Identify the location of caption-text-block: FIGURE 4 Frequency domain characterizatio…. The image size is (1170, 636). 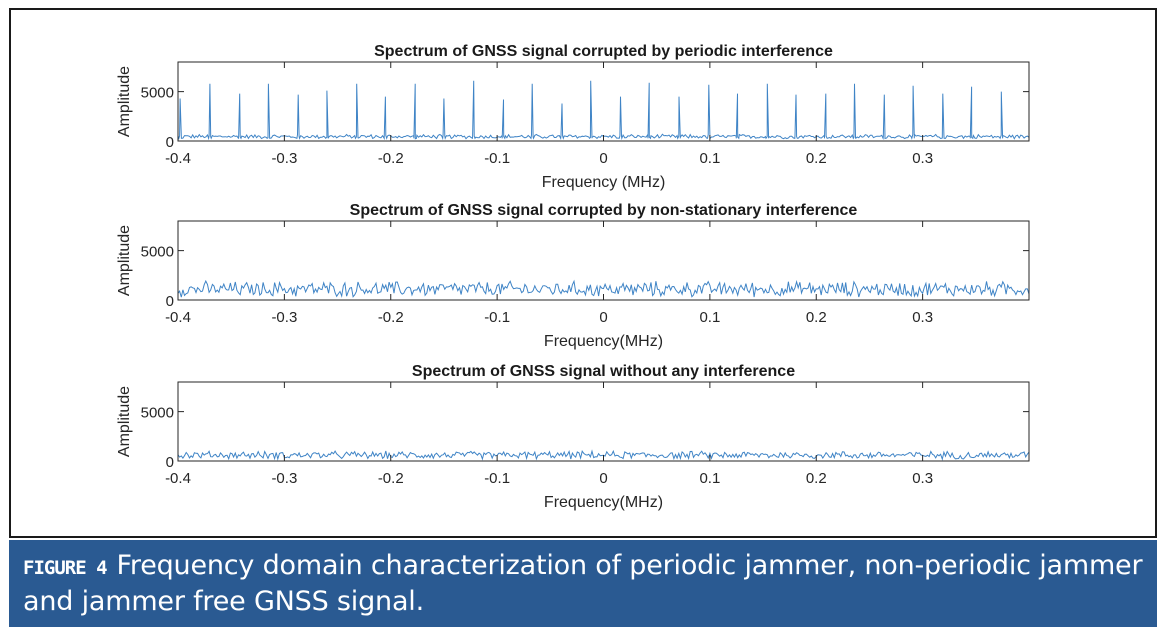
(583, 583).